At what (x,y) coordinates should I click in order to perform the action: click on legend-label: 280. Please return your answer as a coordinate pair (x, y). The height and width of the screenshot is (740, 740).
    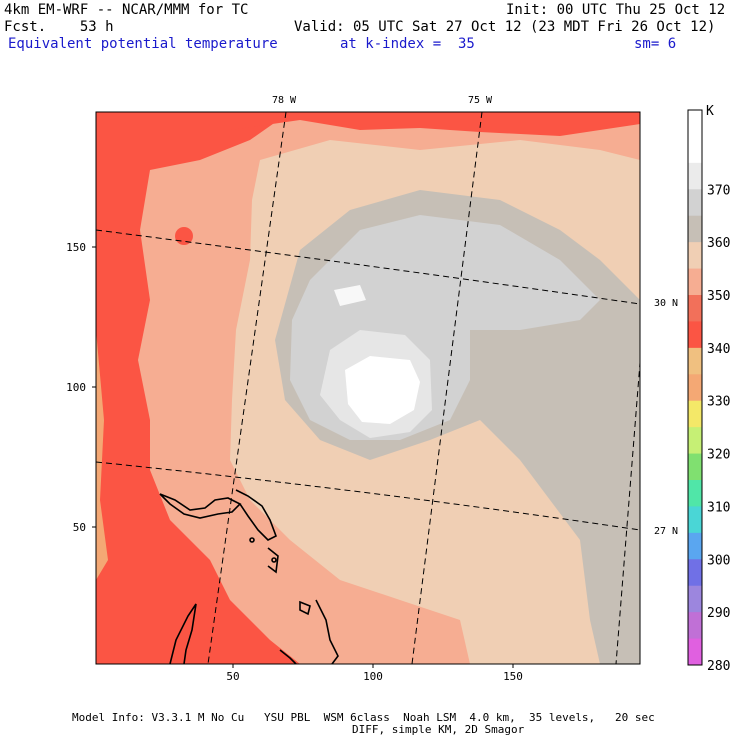
    Looking at the image, I should click on (718, 666).